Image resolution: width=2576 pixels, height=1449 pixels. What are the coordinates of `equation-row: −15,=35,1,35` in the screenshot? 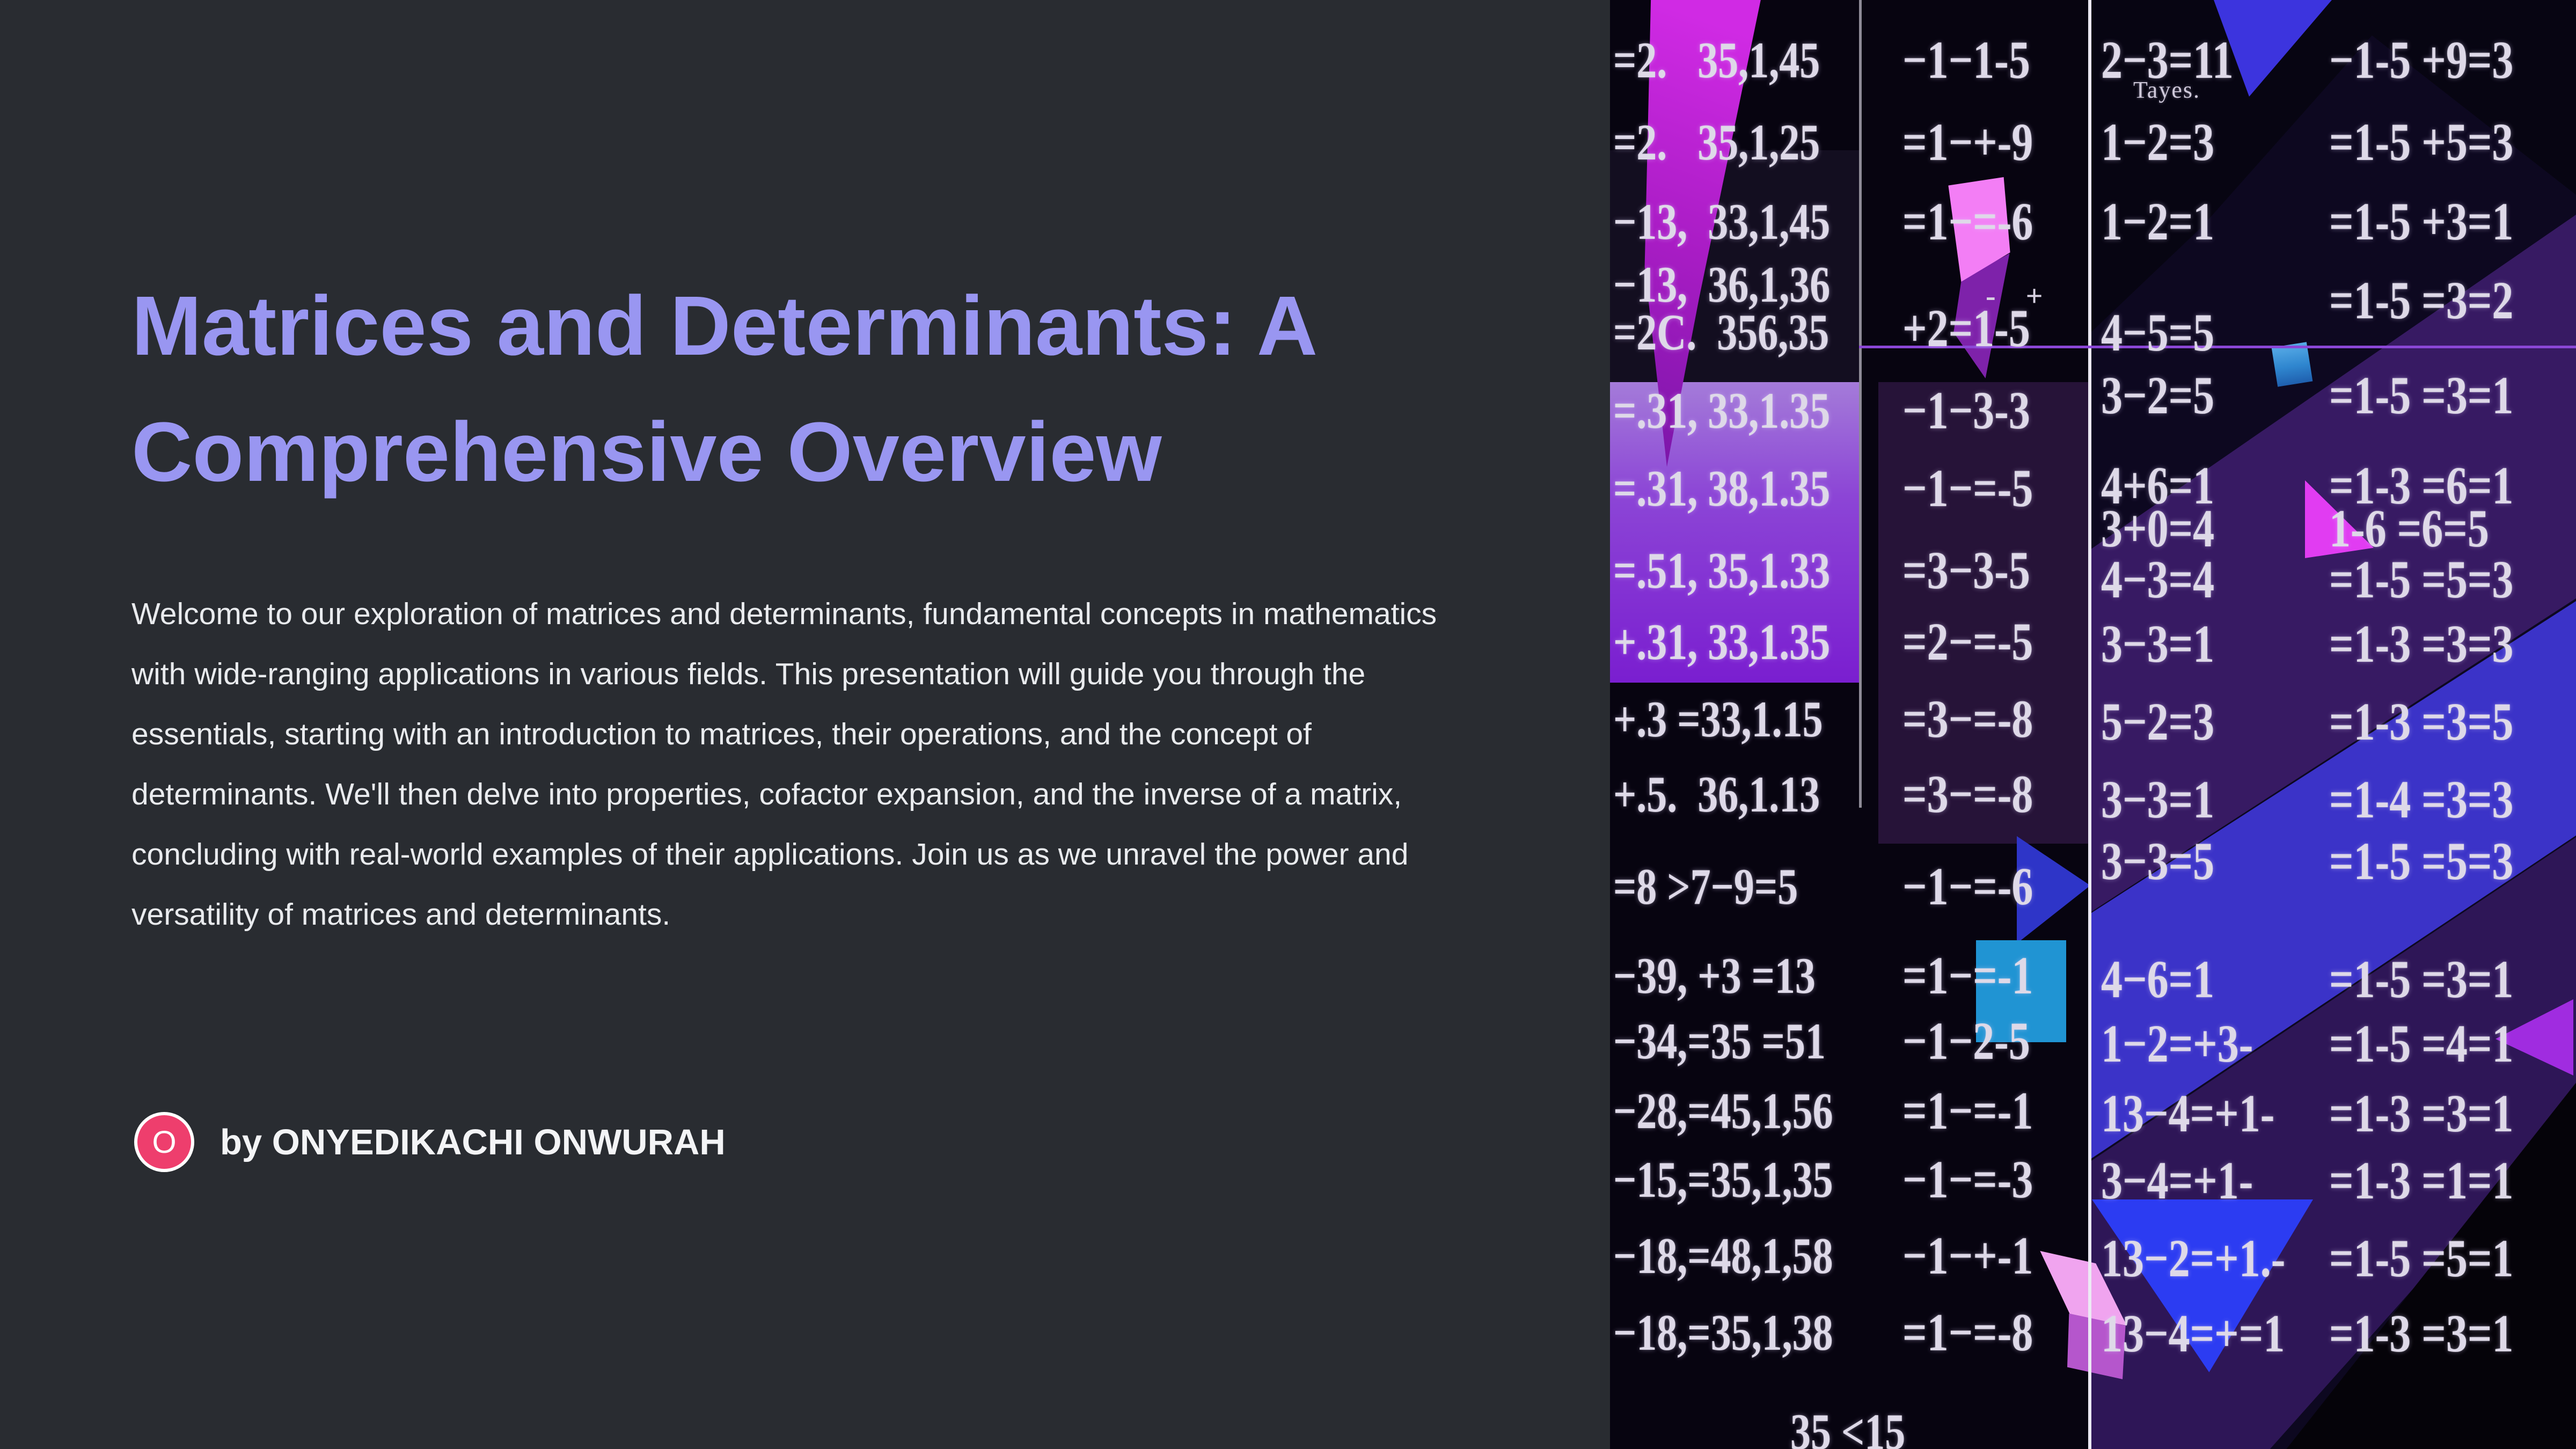 It's located at (1723, 1179).